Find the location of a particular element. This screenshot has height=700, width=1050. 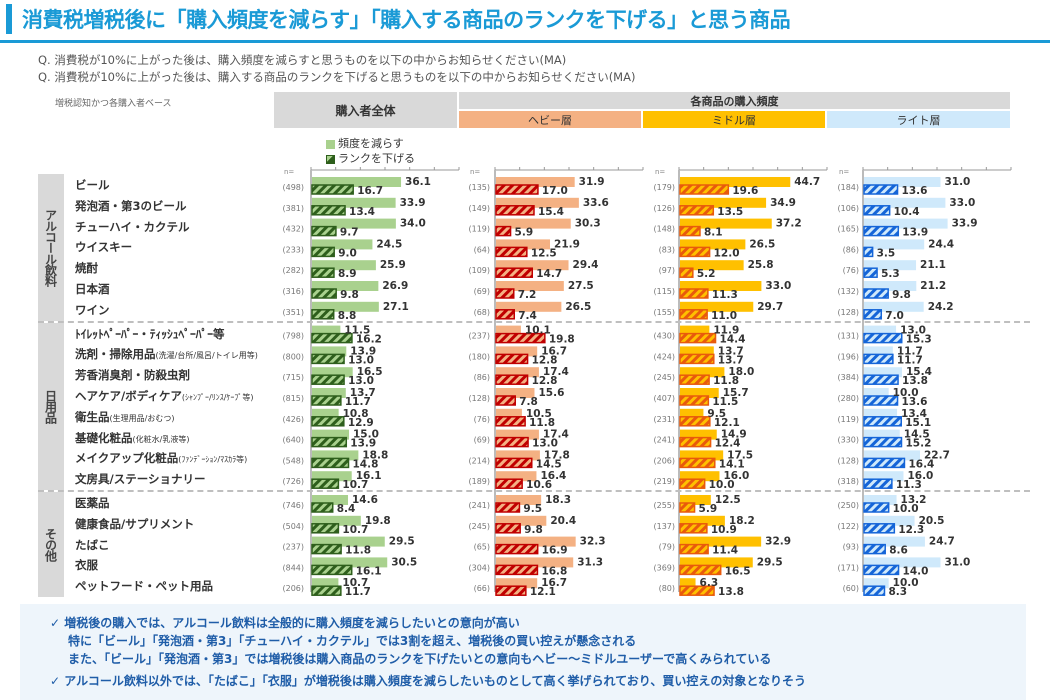

item-label: 洗剤・掃除用品(洗濯/台所/風呂/トイレ用等) is located at coordinates (166, 354).